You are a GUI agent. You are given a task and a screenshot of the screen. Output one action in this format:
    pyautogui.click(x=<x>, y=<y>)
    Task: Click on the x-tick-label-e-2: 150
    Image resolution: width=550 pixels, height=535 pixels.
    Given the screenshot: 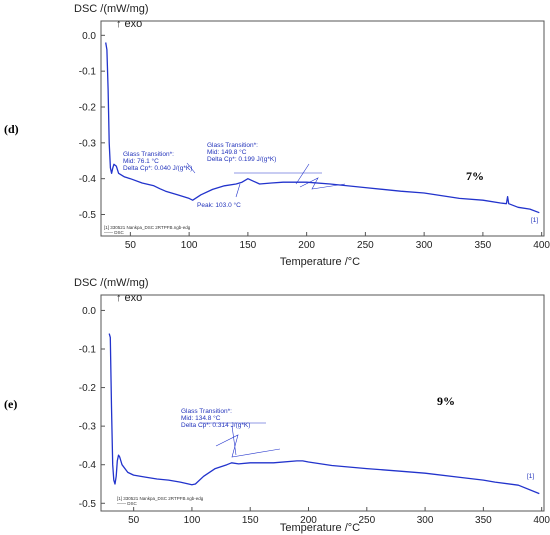 What is the action you would take?
    pyautogui.click(x=250, y=520)
    